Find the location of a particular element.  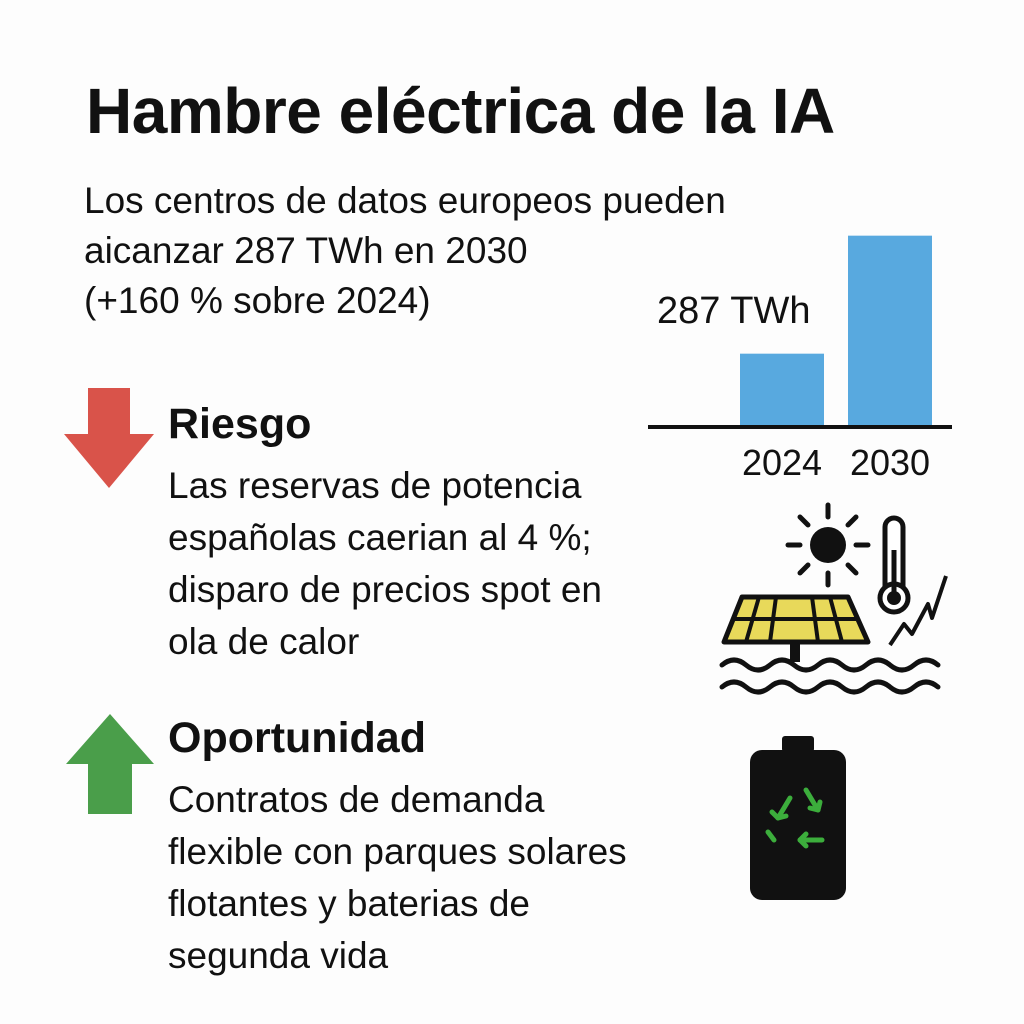

solar-heat-illustration is located at coordinates (833, 598).